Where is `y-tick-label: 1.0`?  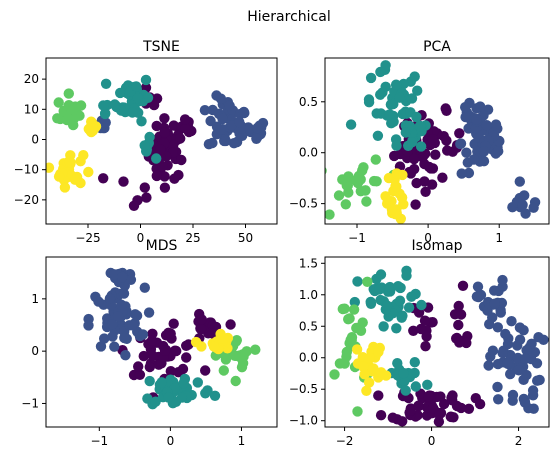
y-tick-label: 1.0 is located at coordinates (308, 295).